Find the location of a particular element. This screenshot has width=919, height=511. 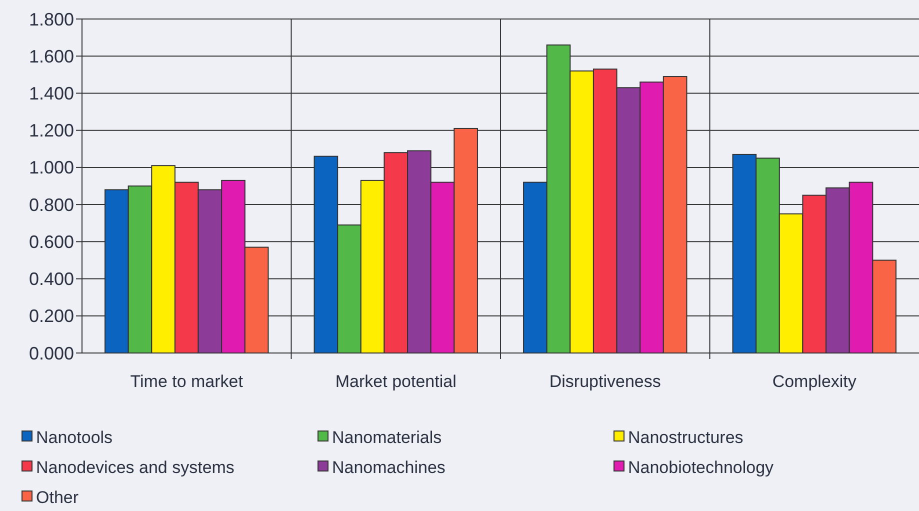

y-tick-label: 1.800 is located at coordinates (51, 19).